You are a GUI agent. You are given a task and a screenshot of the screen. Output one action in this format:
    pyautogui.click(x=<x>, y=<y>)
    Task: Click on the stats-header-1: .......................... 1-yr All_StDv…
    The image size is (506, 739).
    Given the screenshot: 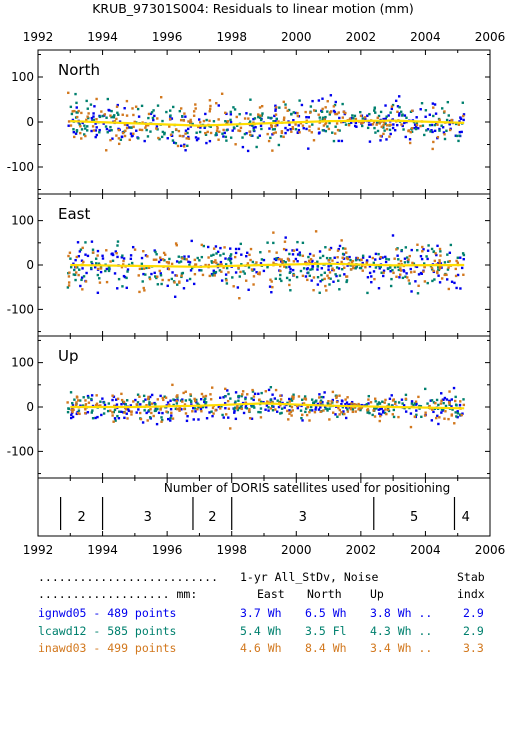 What is the action you would take?
    pyautogui.click(x=253, y=578)
    